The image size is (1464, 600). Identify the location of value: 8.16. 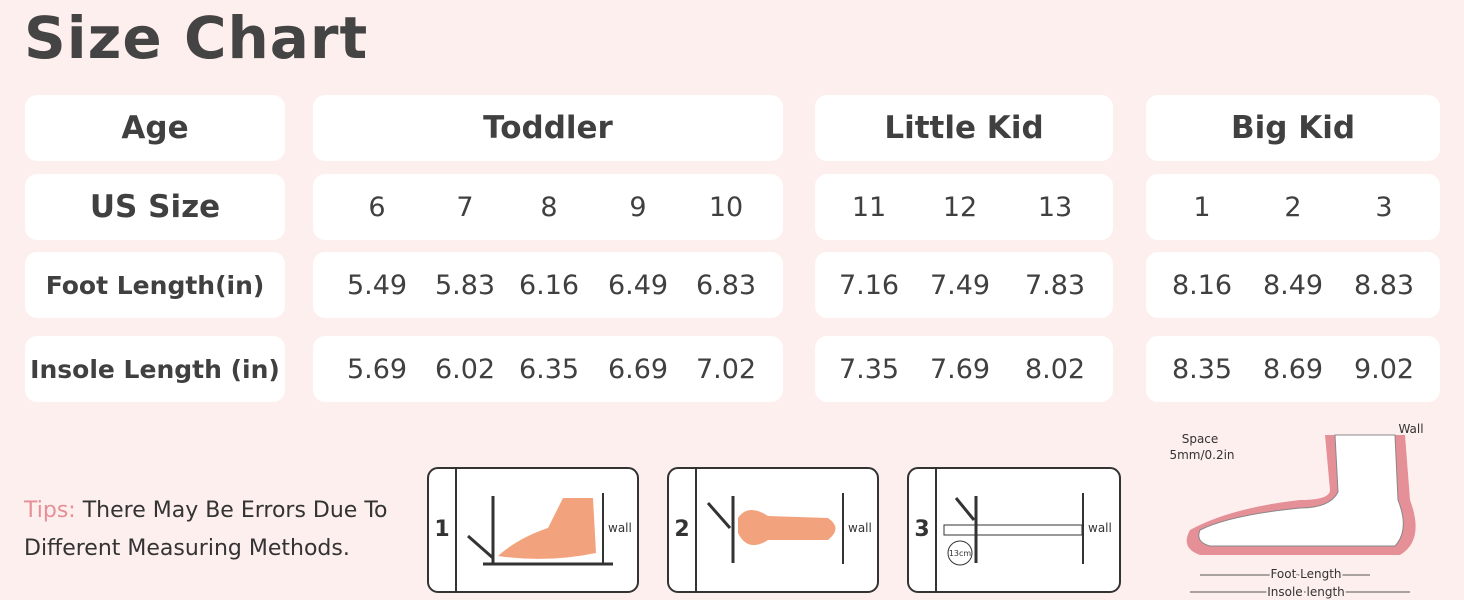
(1202, 285).